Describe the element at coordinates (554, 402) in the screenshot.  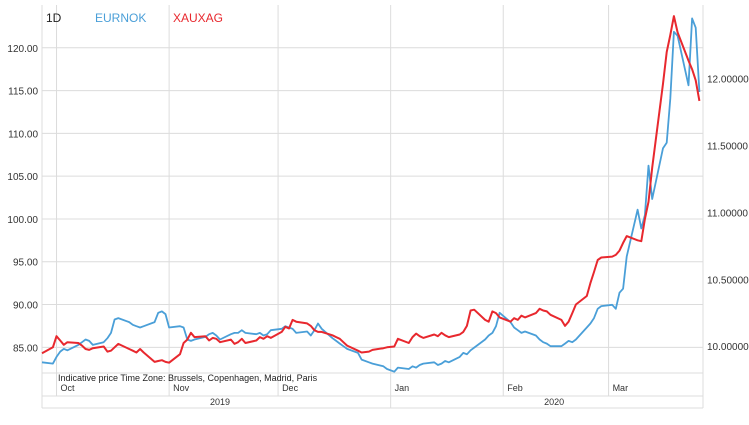
I see `year-label: 2020` at that location.